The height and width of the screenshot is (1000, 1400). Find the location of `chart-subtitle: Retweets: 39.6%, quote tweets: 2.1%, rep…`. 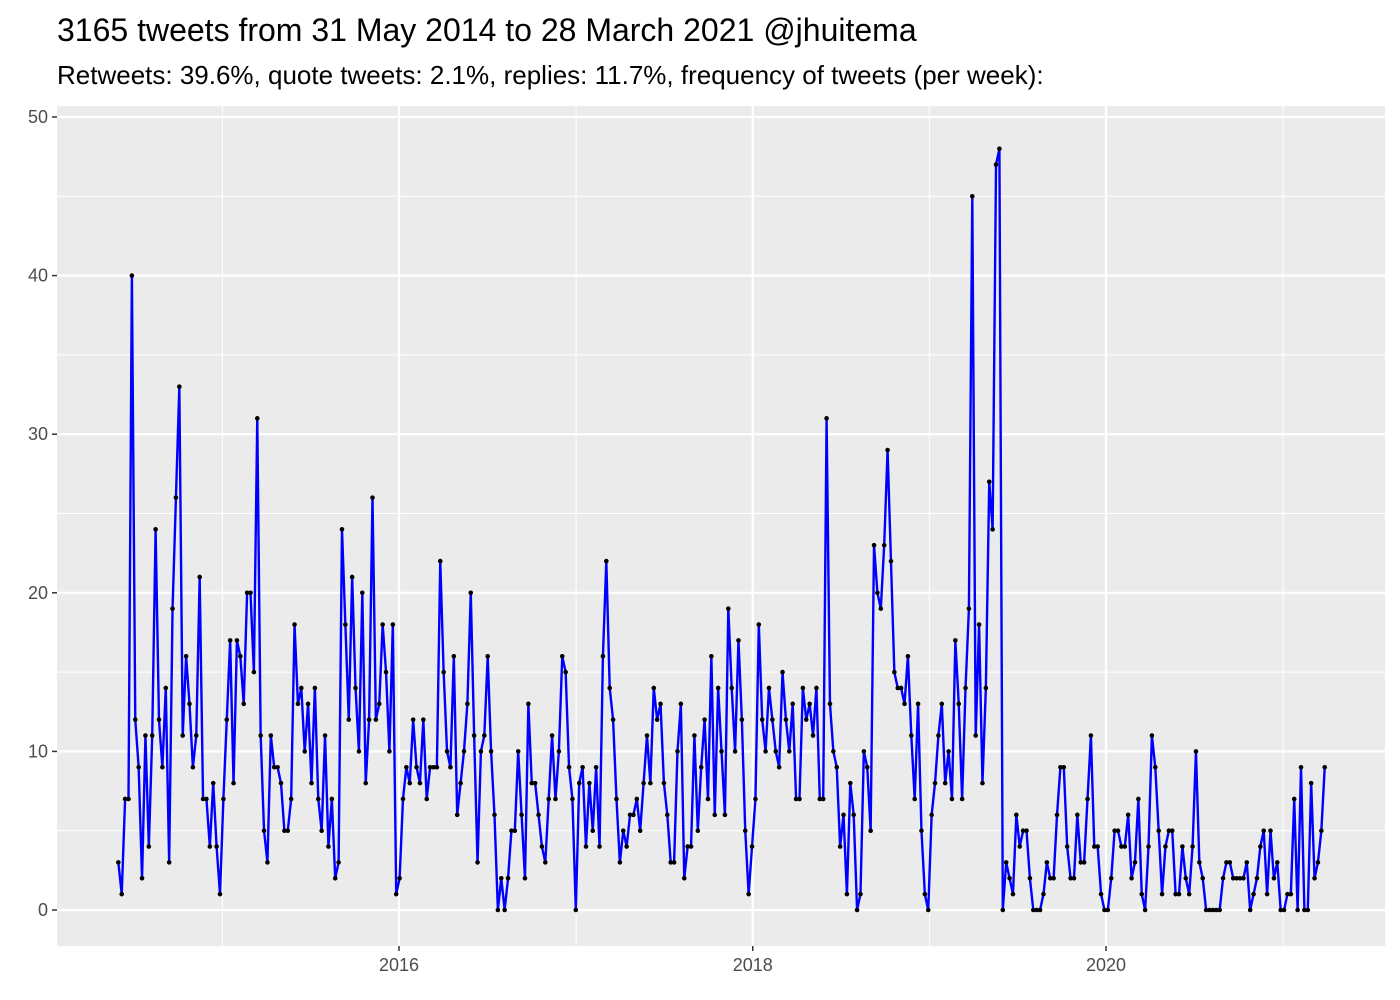

chart-subtitle: Retweets: 39.6%, quote tweets: 2.1%, rep… is located at coordinates (550, 75).